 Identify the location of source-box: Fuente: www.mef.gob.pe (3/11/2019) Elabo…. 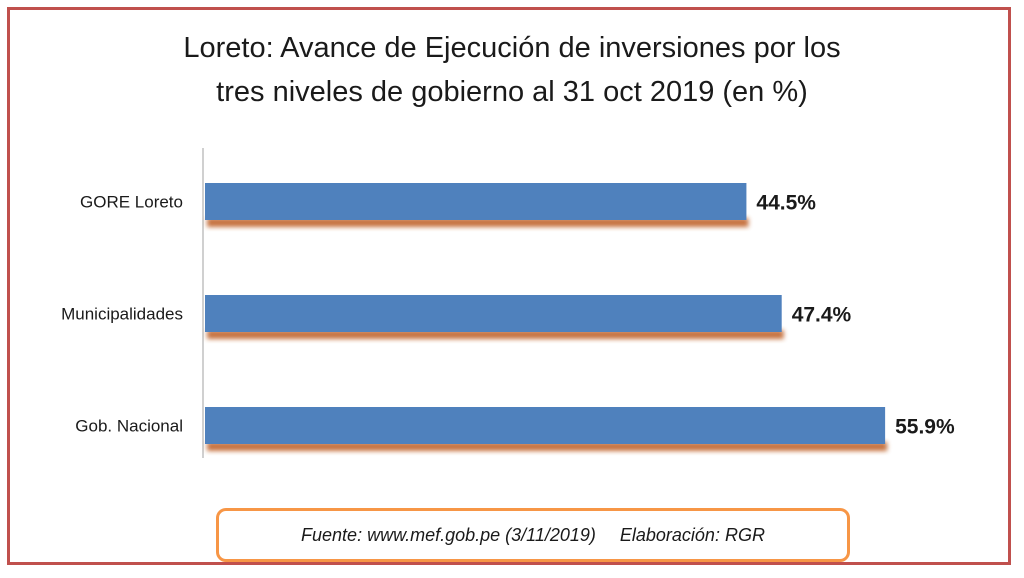
(533, 535).